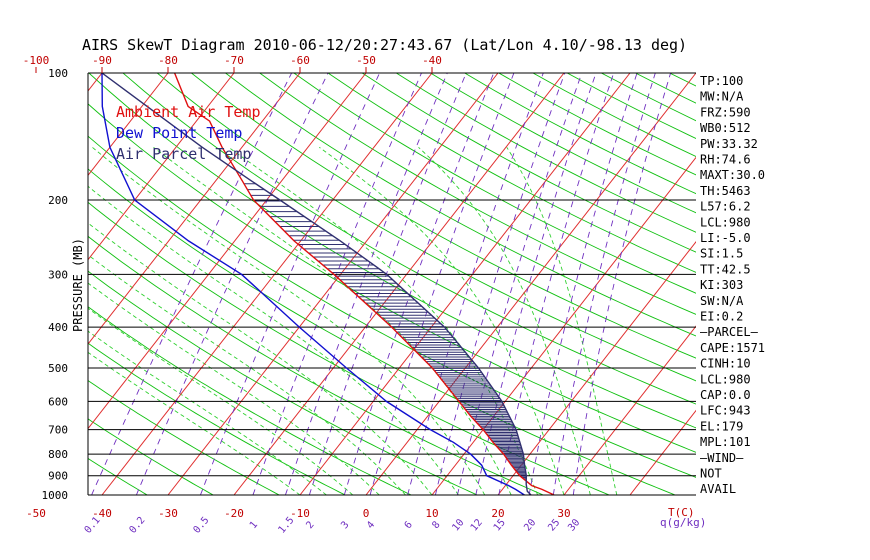 The image size is (870, 560). I want to click on mixing-ratio-tick-label: 6, so click(409, 526).